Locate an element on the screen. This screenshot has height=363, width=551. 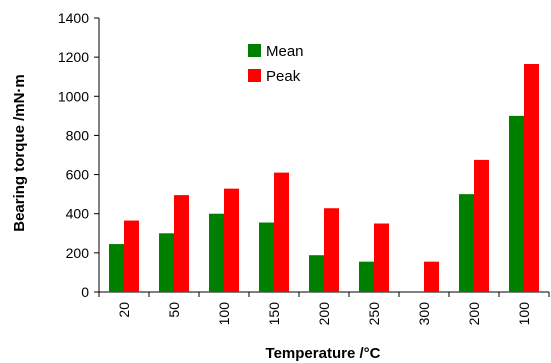
y-tick-label: 400 is located at coordinates (78, 214).